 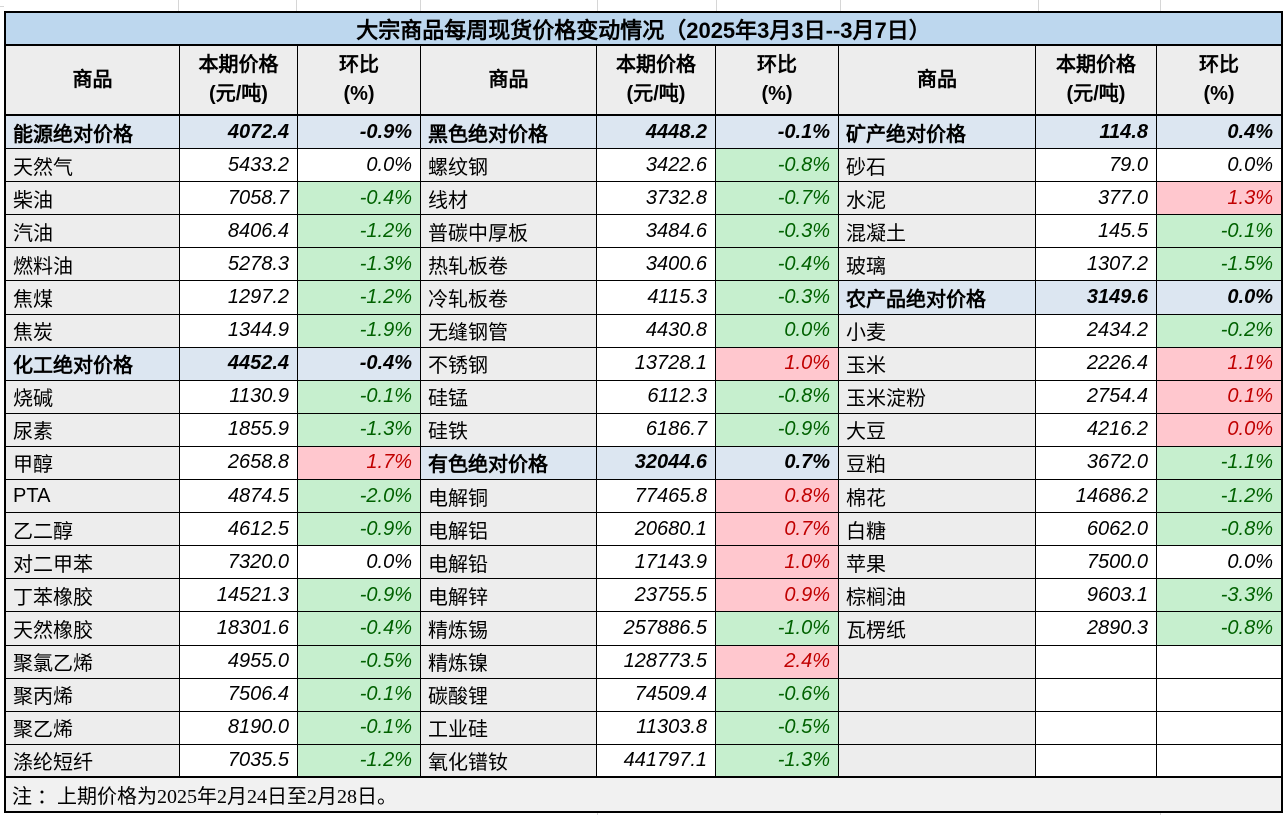 What do you see at coordinates (777, 81) in the screenshot?
I see `header-change-2: 环比 (%)` at bounding box center [777, 81].